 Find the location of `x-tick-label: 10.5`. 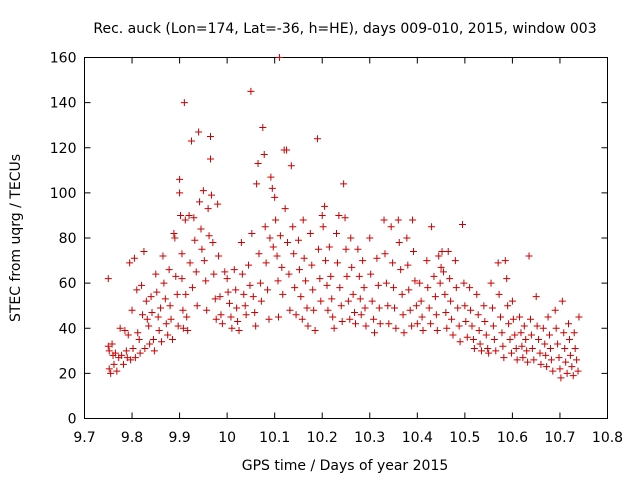

x-tick-label: 10.5 is located at coordinates (464, 438).